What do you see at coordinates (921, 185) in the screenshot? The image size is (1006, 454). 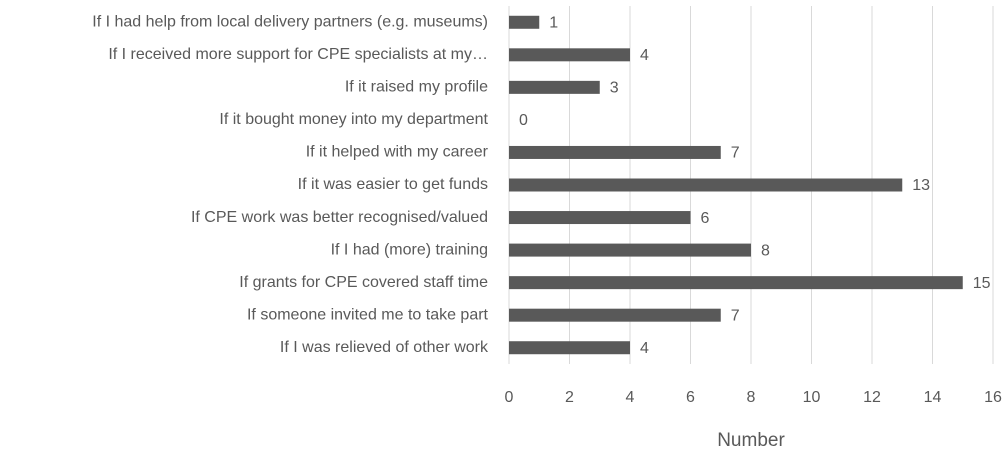 I see `data-label: 13` at bounding box center [921, 185].